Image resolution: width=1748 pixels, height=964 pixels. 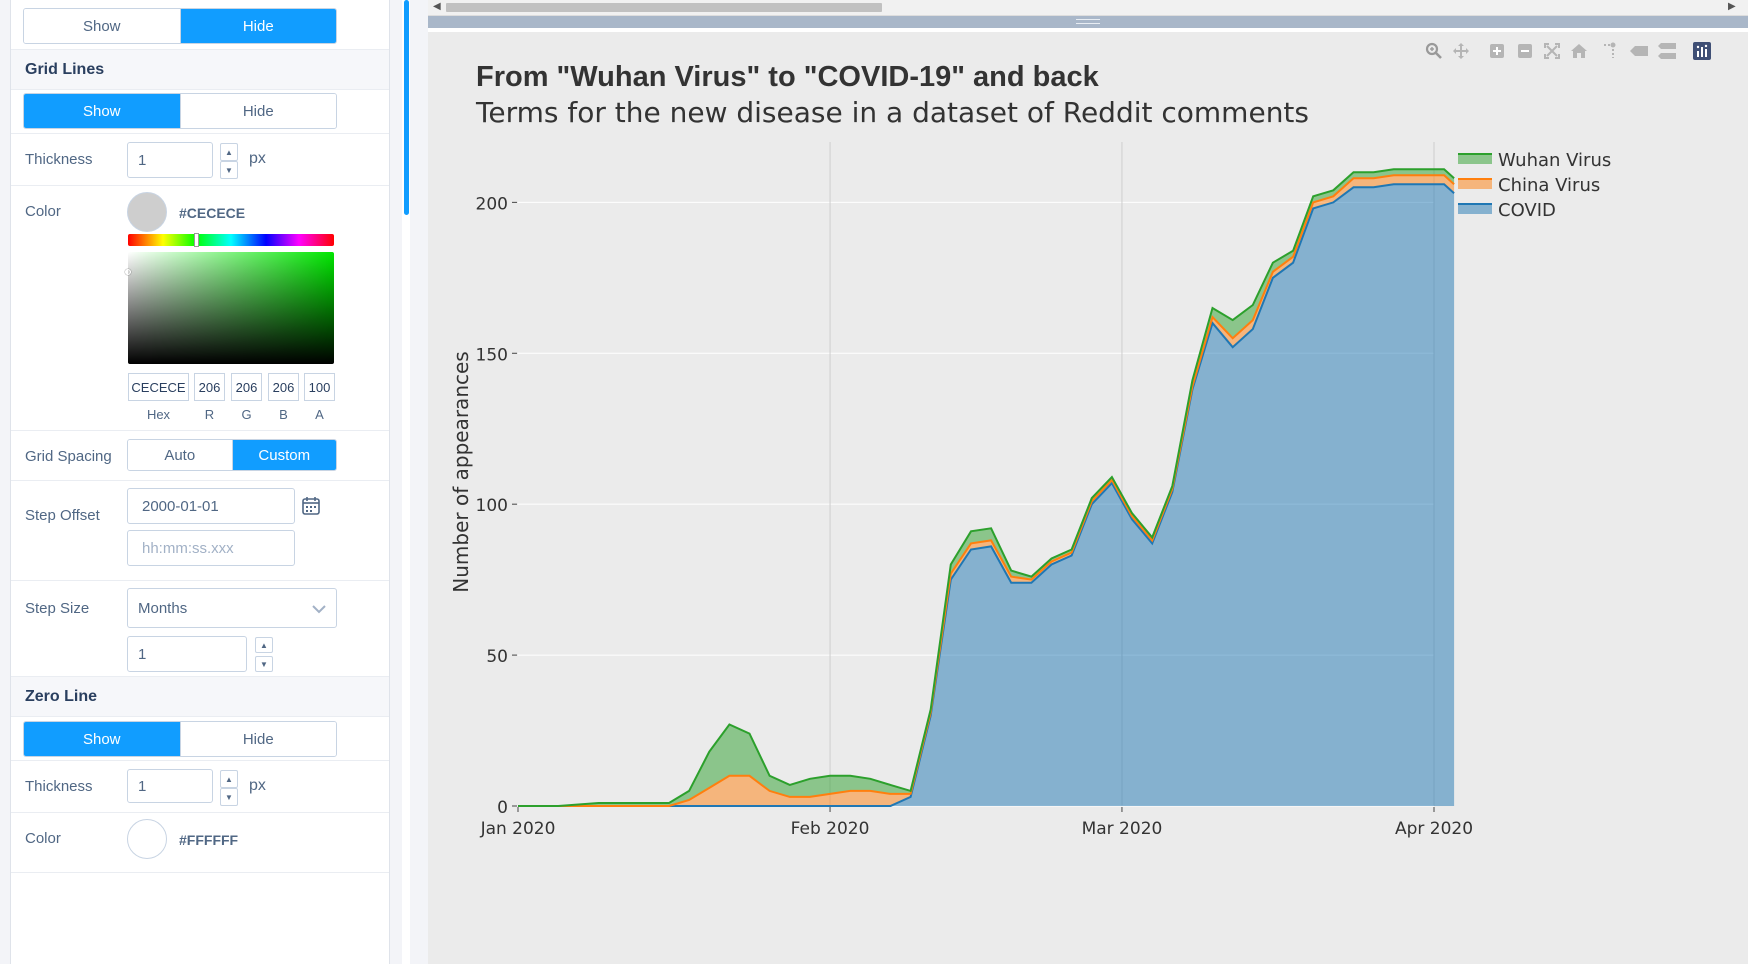 I want to click on grid-show-option: Show, so click(x=102, y=111).